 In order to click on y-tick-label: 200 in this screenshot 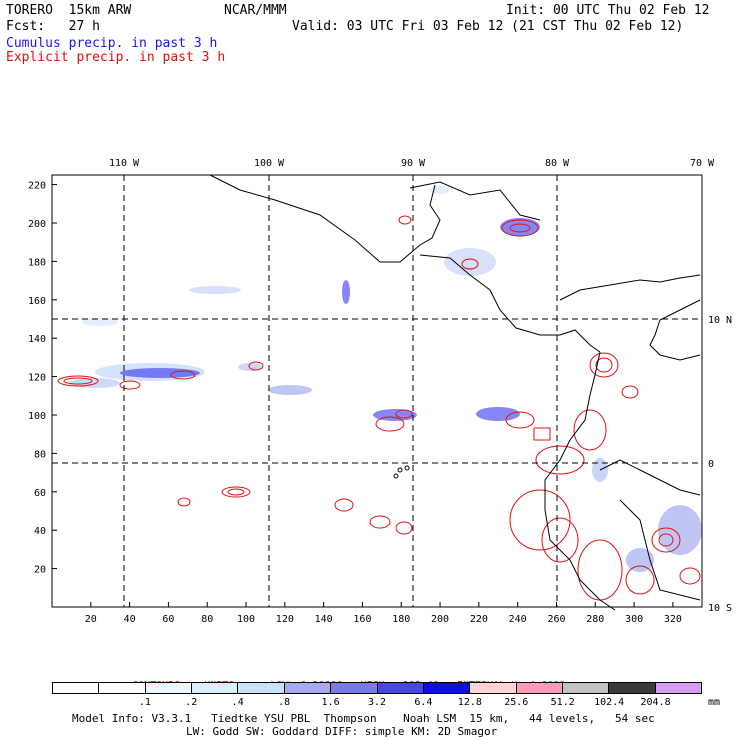, I will do `click(37, 224)`.